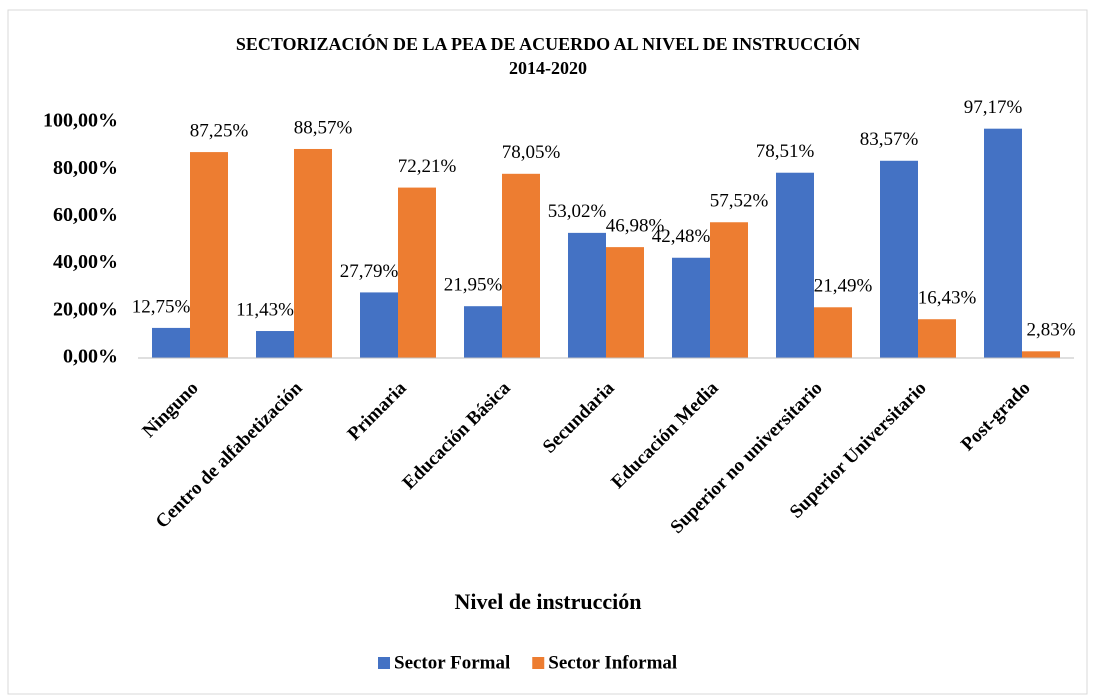 Image resolution: width=1095 pixels, height=700 pixels. I want to click on value-label: 21,95%, so click(473, 285).